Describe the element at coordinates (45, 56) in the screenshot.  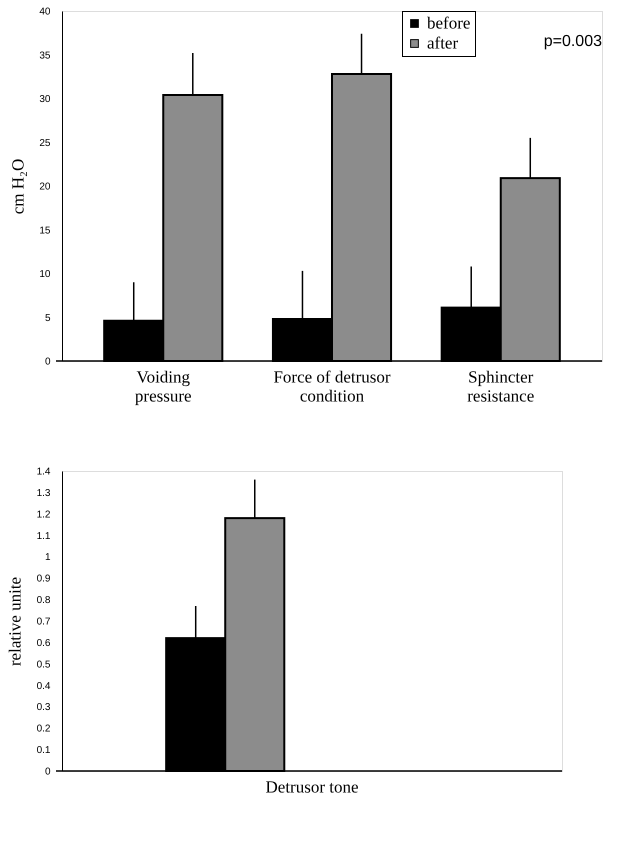
I see `y-tick-label: 35` at that location.